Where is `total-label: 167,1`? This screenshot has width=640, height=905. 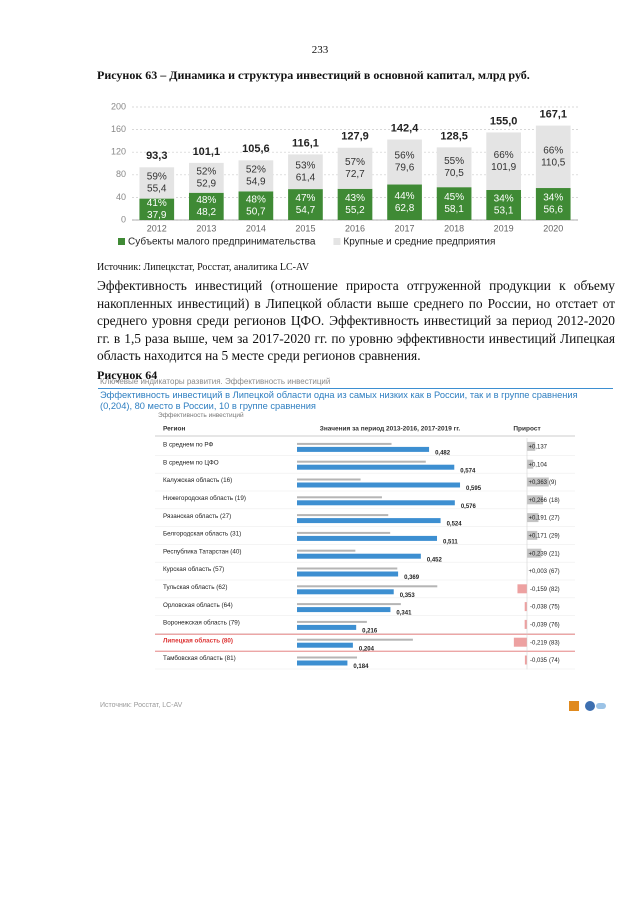 total-label: 167,1 is located at coordinates (553, 114).